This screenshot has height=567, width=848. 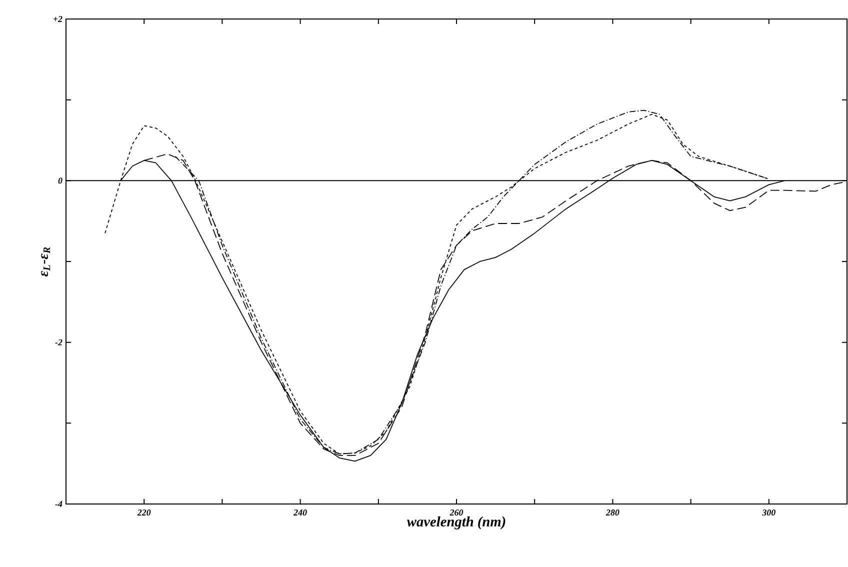 What do you see at coordinates (300, 513) in the screenshot?
I see `x-tick-label: 240` at bounding box center [300, 513].